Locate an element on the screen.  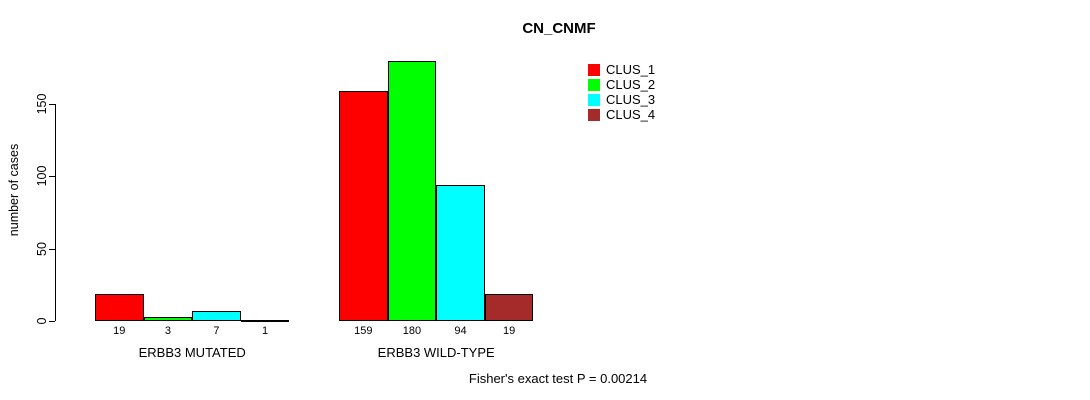
y-tick-label: 50 is located at coordinates (42, 248).